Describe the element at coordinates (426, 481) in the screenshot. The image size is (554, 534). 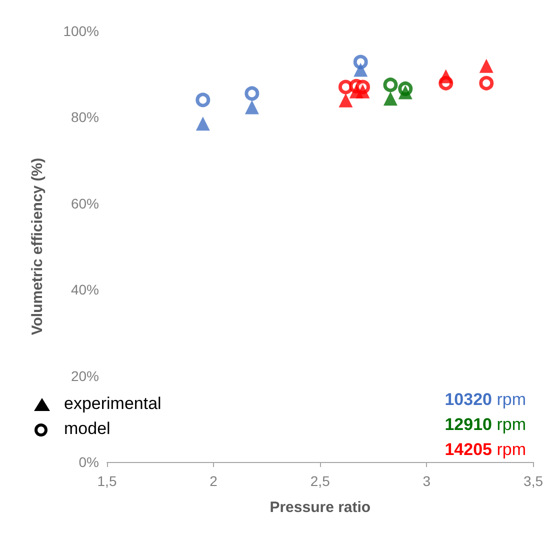
I see `x-tick-label: 3` at that location.